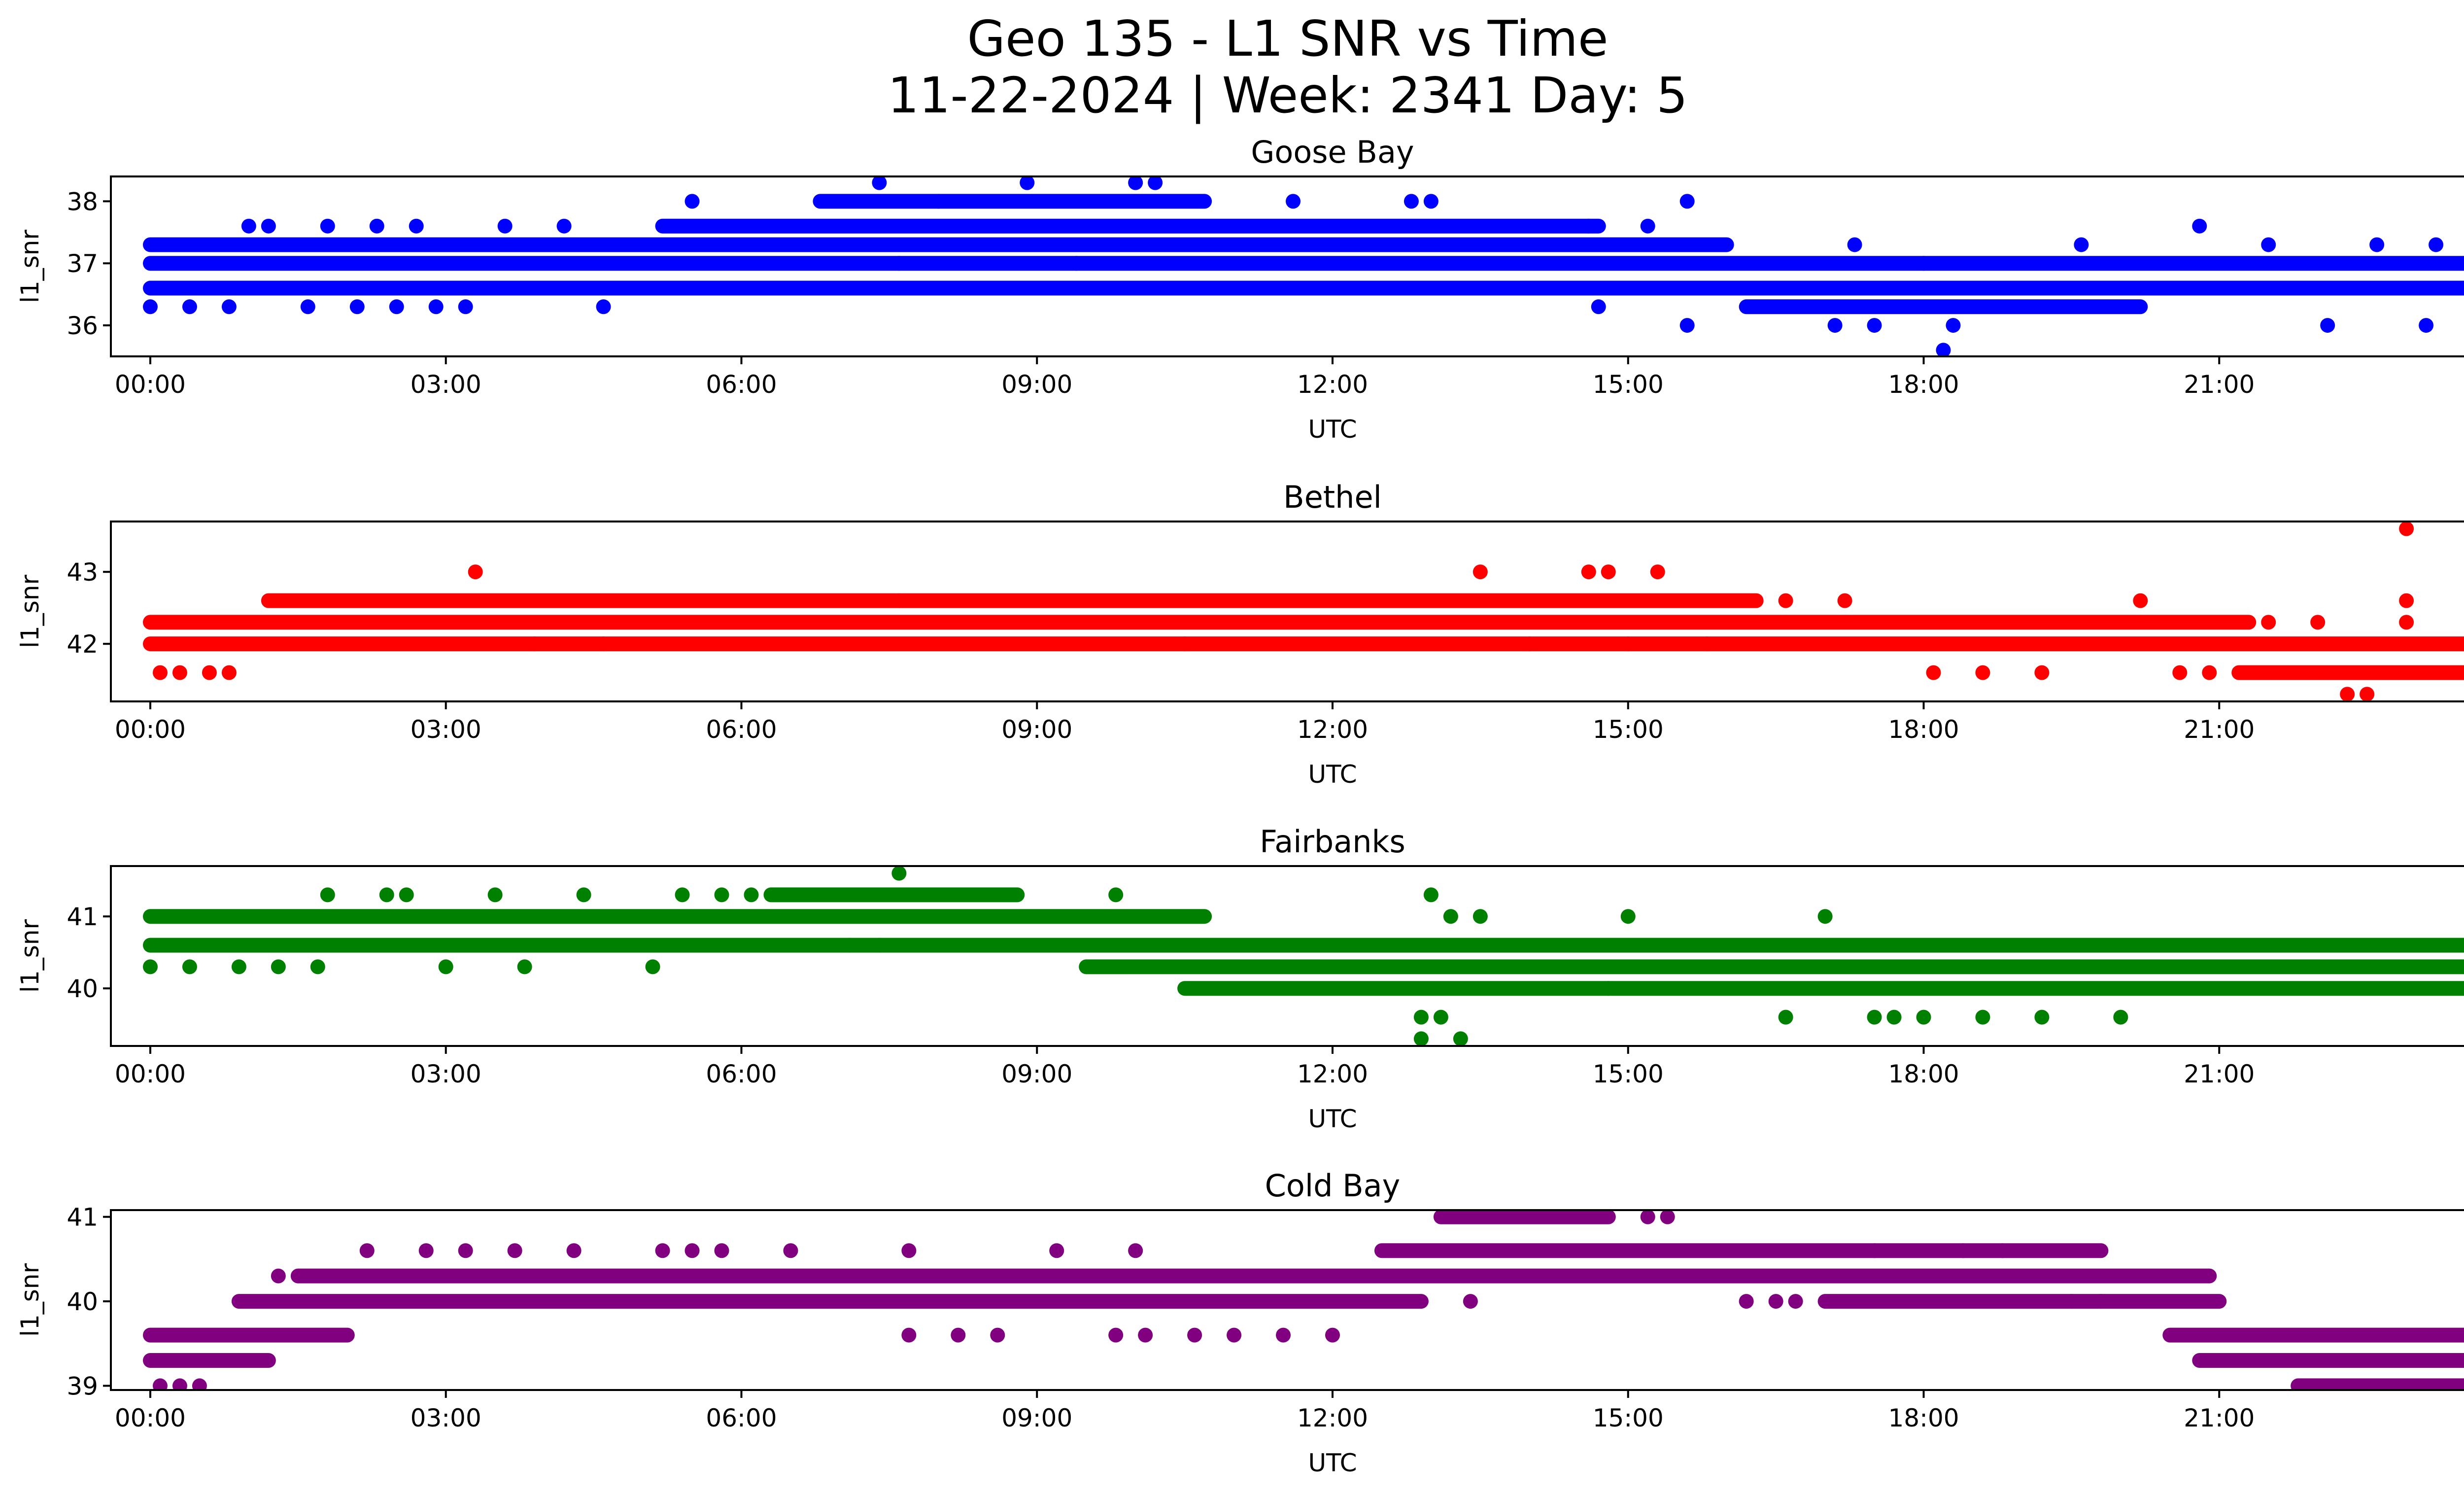 The height and width of the screenshot is (1495, 2464). Describe the element at coordinates (1036, 1074) in the screenshot. I see `x-tick-label: 09:00` at that location.